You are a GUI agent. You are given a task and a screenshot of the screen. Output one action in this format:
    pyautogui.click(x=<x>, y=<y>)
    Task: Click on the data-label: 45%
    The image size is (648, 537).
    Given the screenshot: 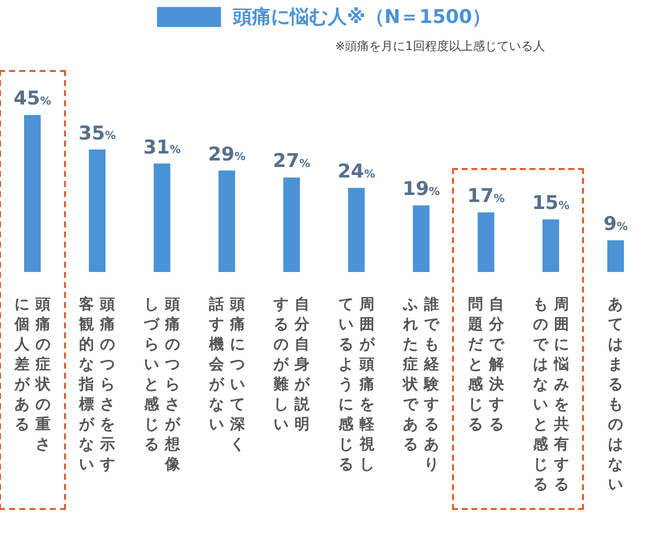 What is the action you would take?
    pyautogui.click(x=33, y=98)
    